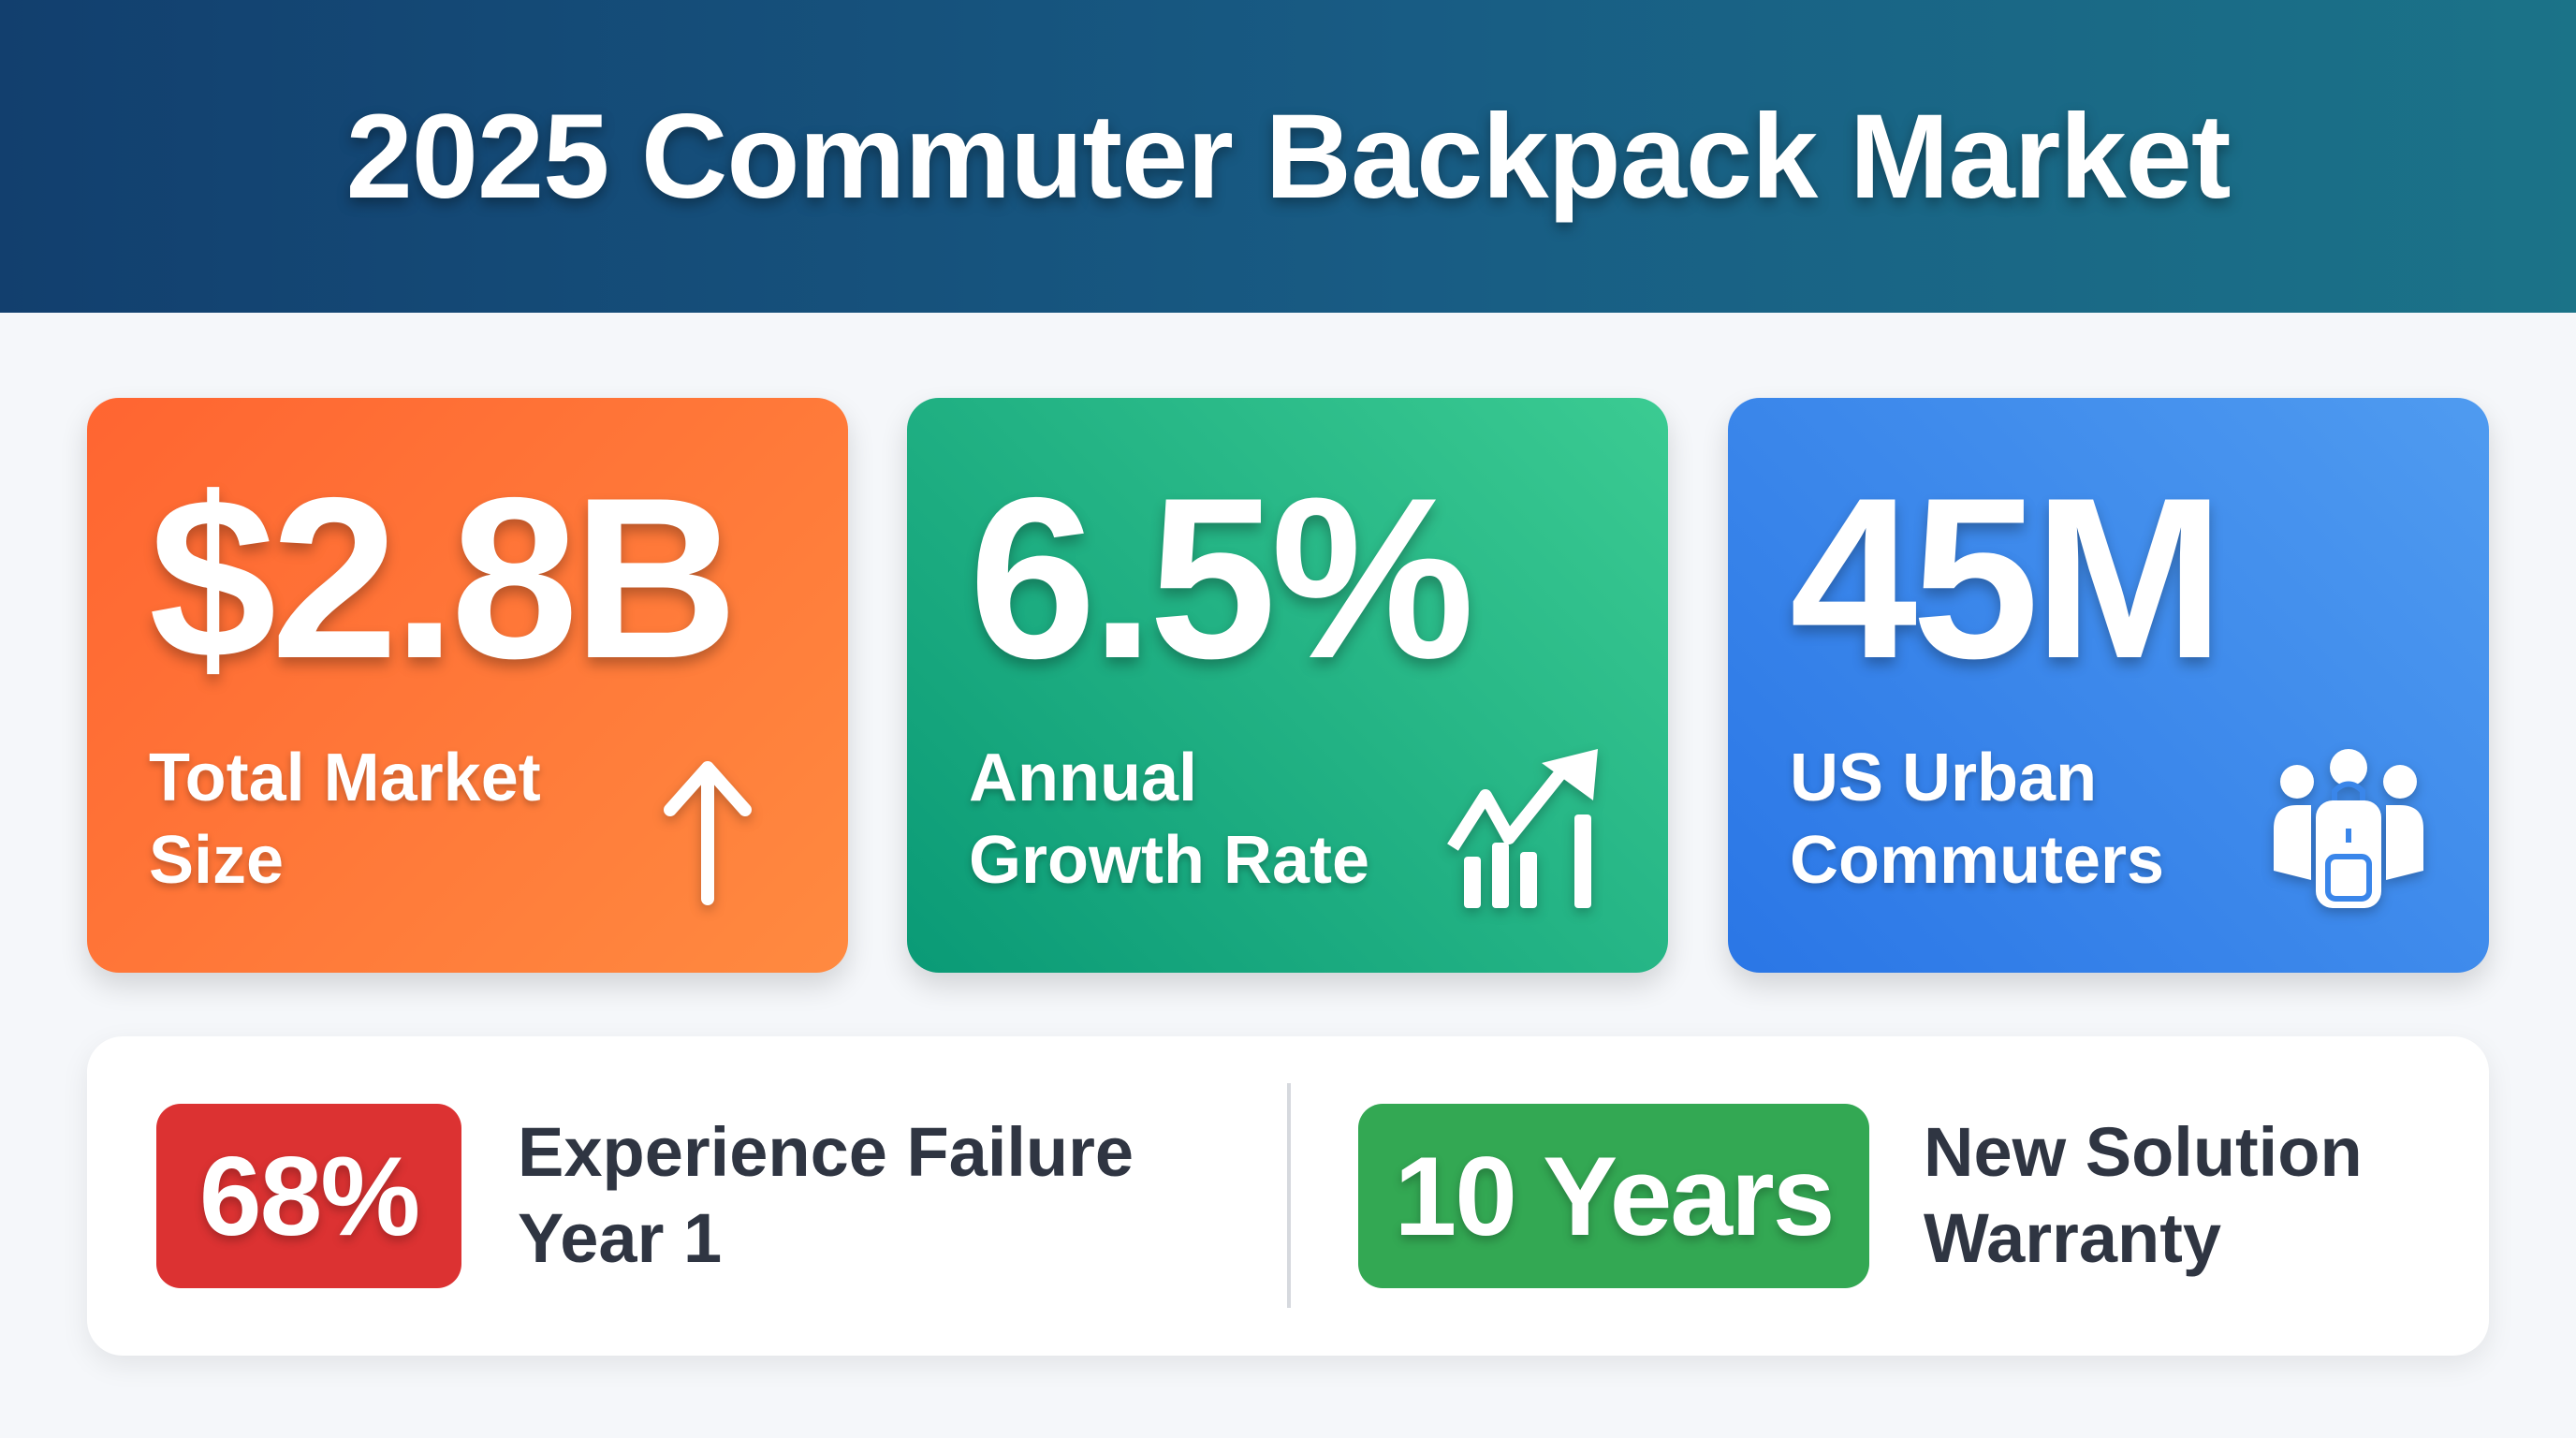  I want to click on card-value: 6.5%, so click(1221, 577).